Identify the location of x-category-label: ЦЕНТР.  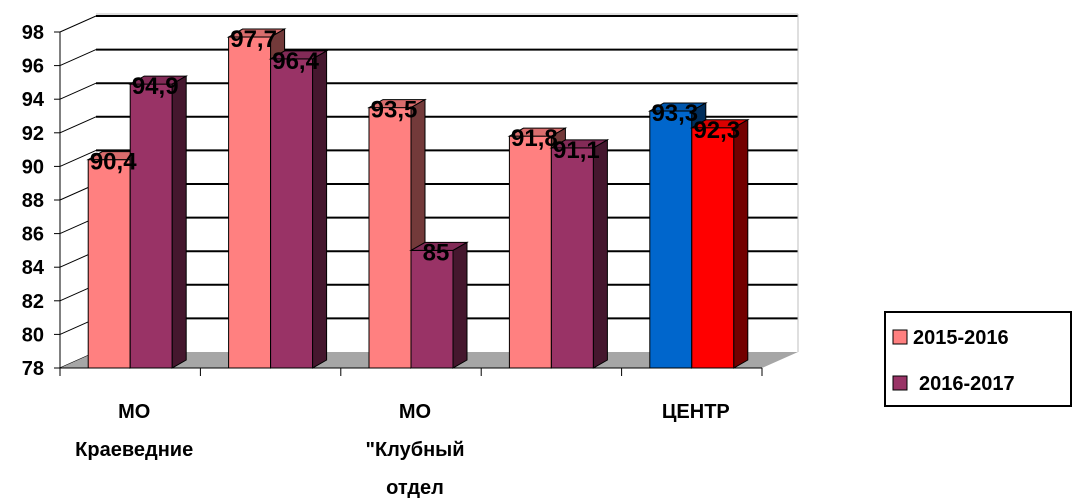
(696, 412).